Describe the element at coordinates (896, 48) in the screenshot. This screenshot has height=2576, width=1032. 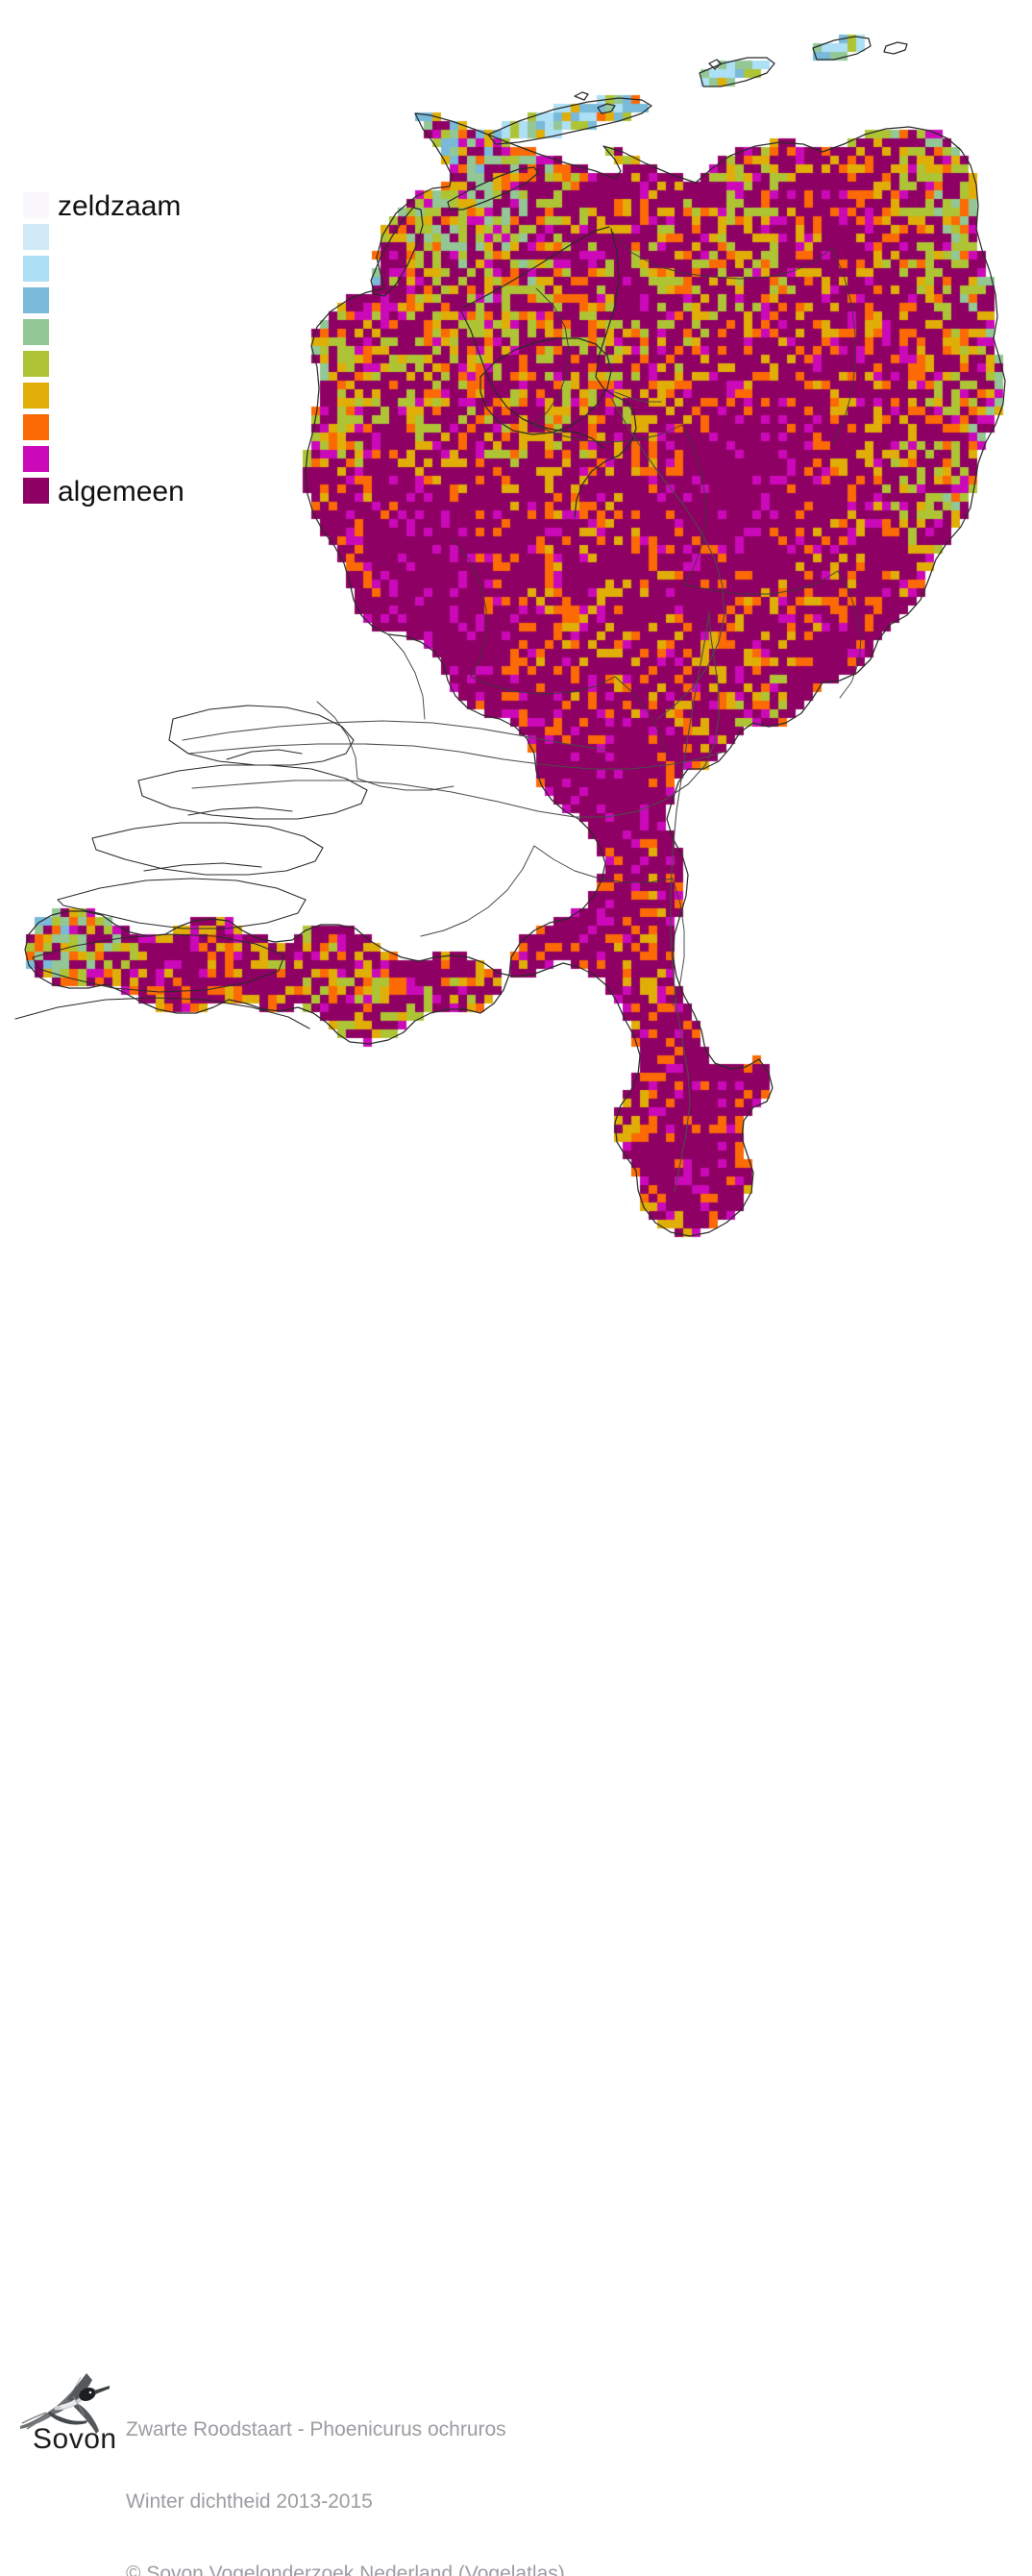
I see `wadden-rottumeroog` at that location.